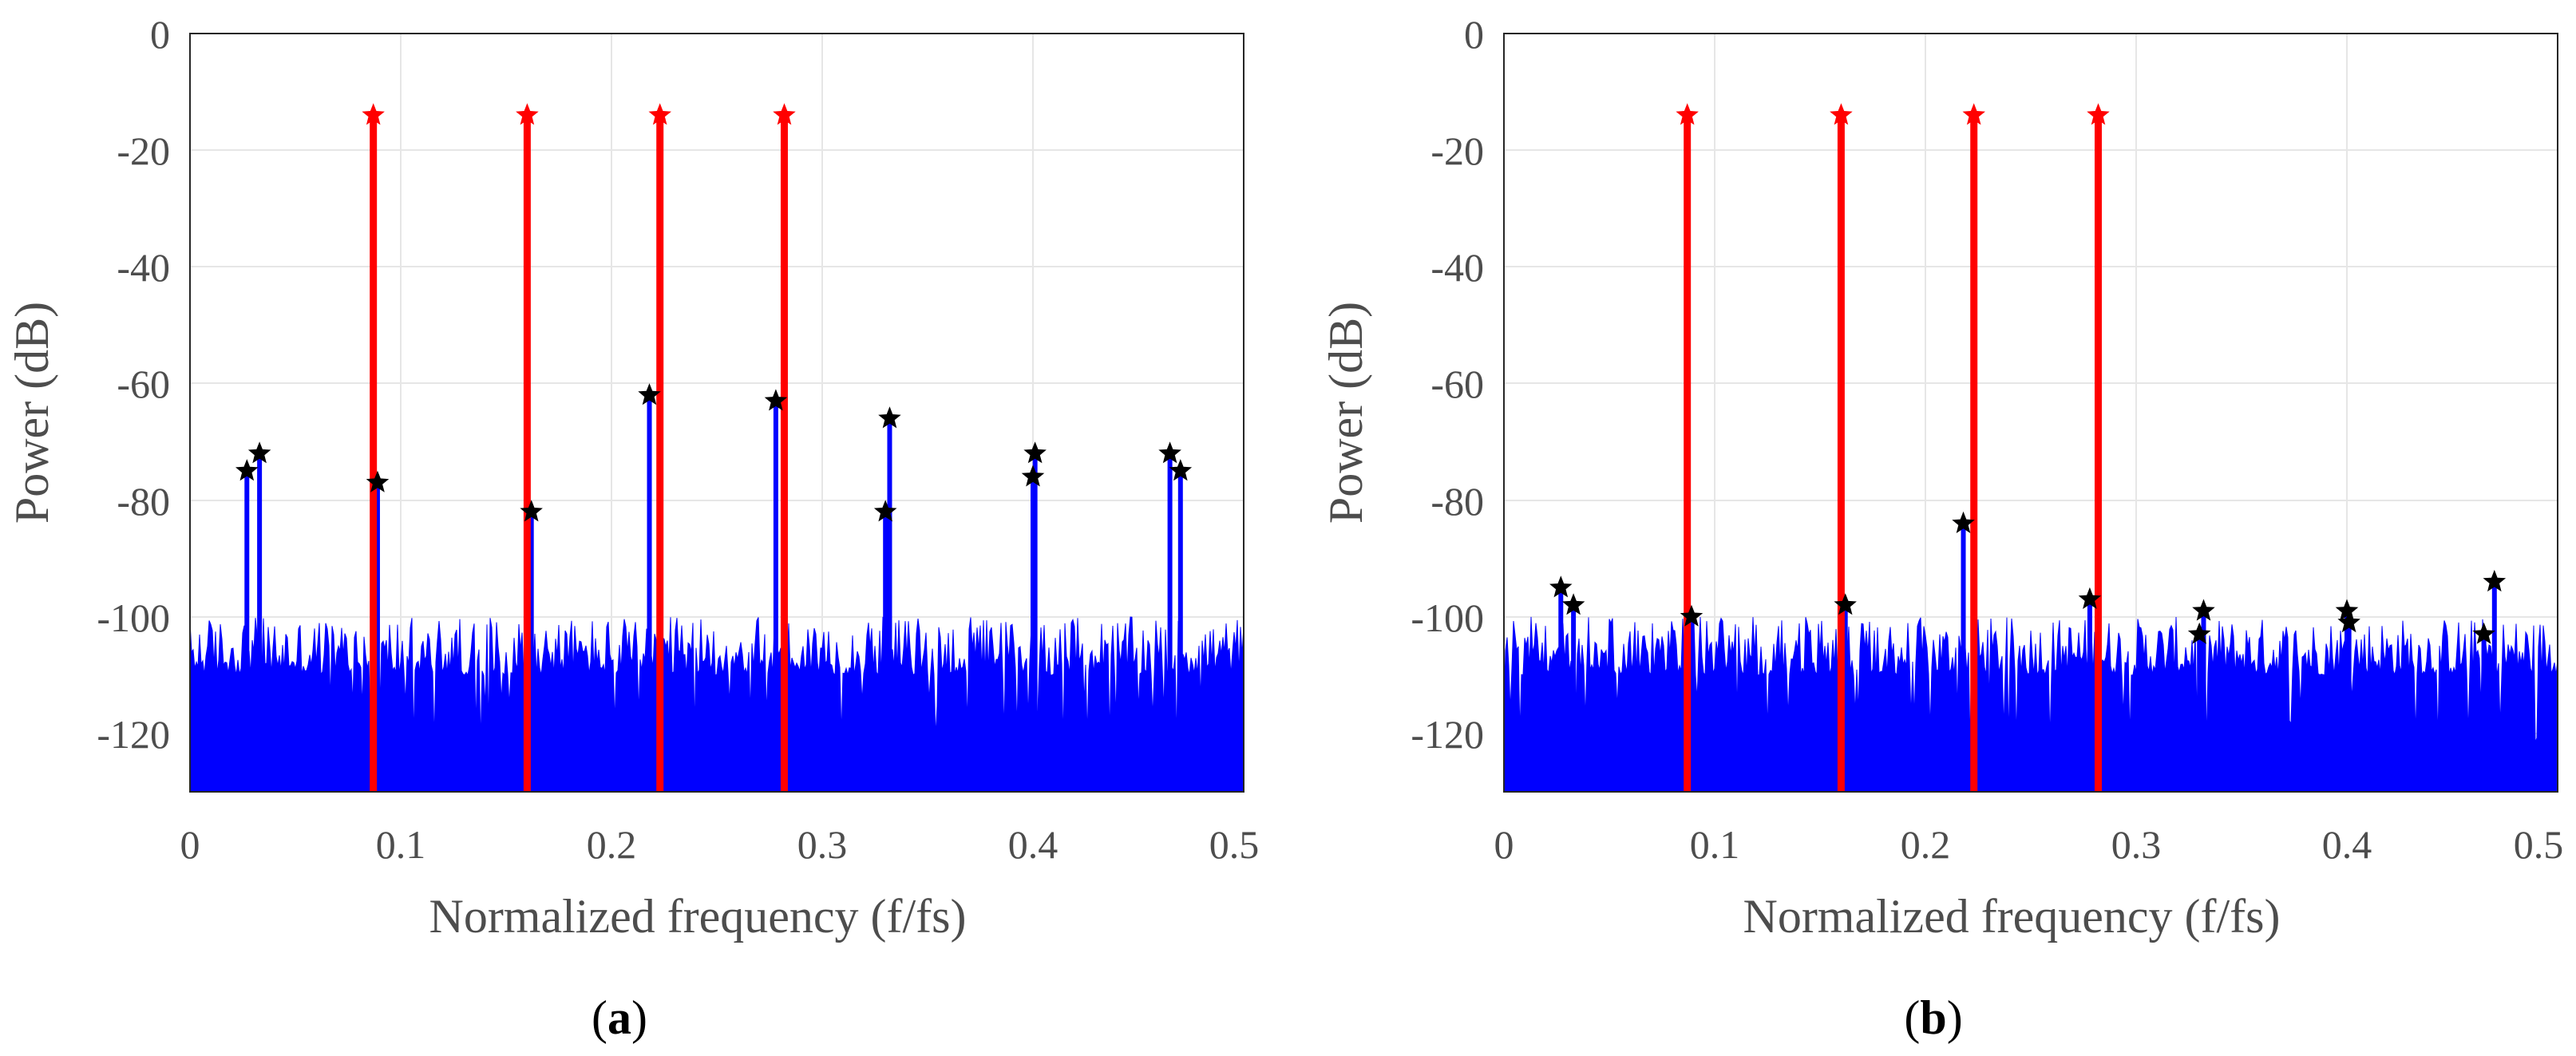 The width and height of the screenshot is (2576, 1056). I want to click on panel-a-x-ticks: 0 0.1 0.2 0.3 0.4 0.5, so click(720, 844).